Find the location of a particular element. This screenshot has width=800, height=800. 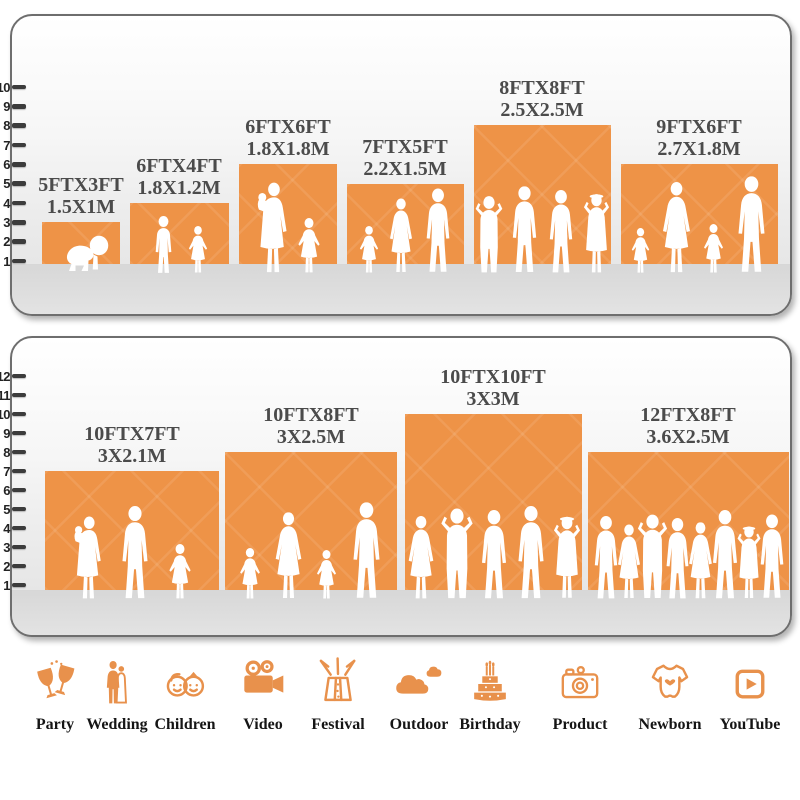

backdrop-bar-12x8 is located at coordinates (688, 521).